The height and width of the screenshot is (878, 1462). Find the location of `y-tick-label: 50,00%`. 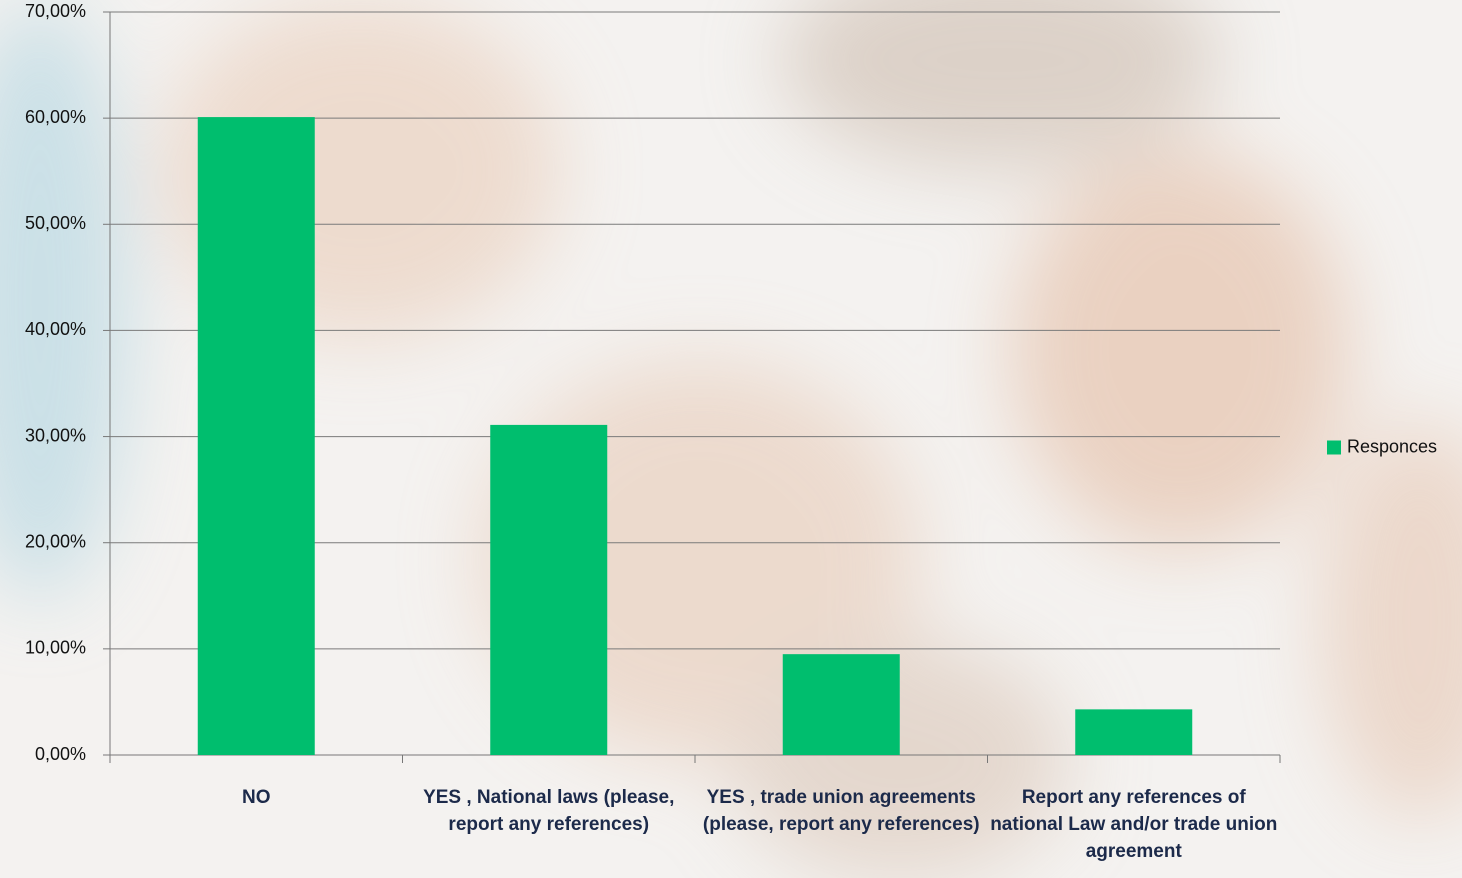

y-tick-label: 50,00% is located at coordinates (55, 223).